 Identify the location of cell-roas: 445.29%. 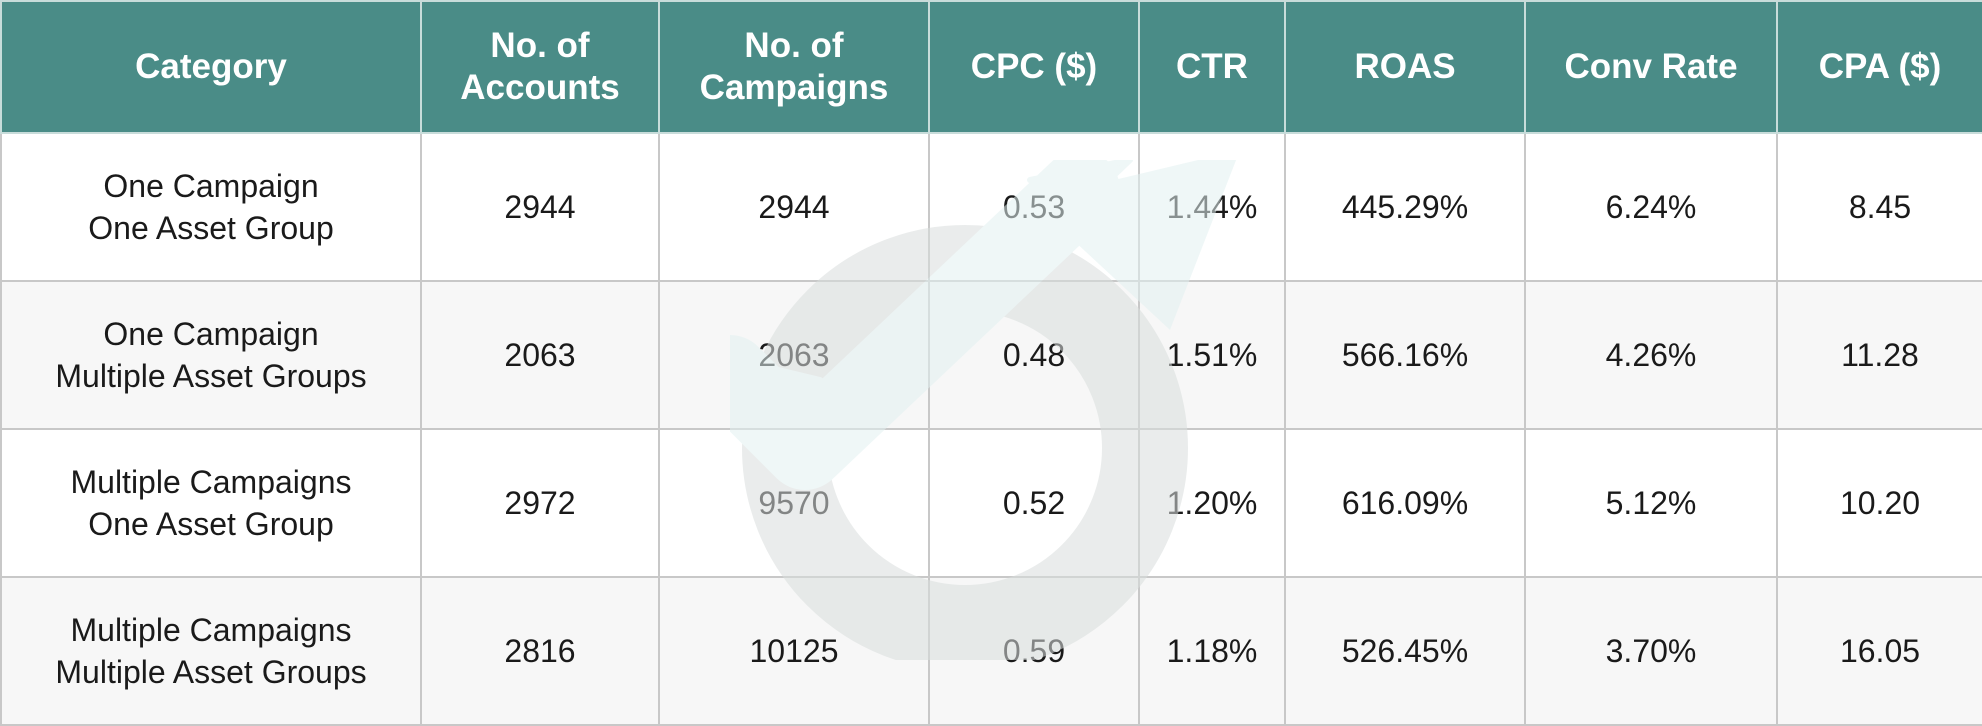
(1405, 207).